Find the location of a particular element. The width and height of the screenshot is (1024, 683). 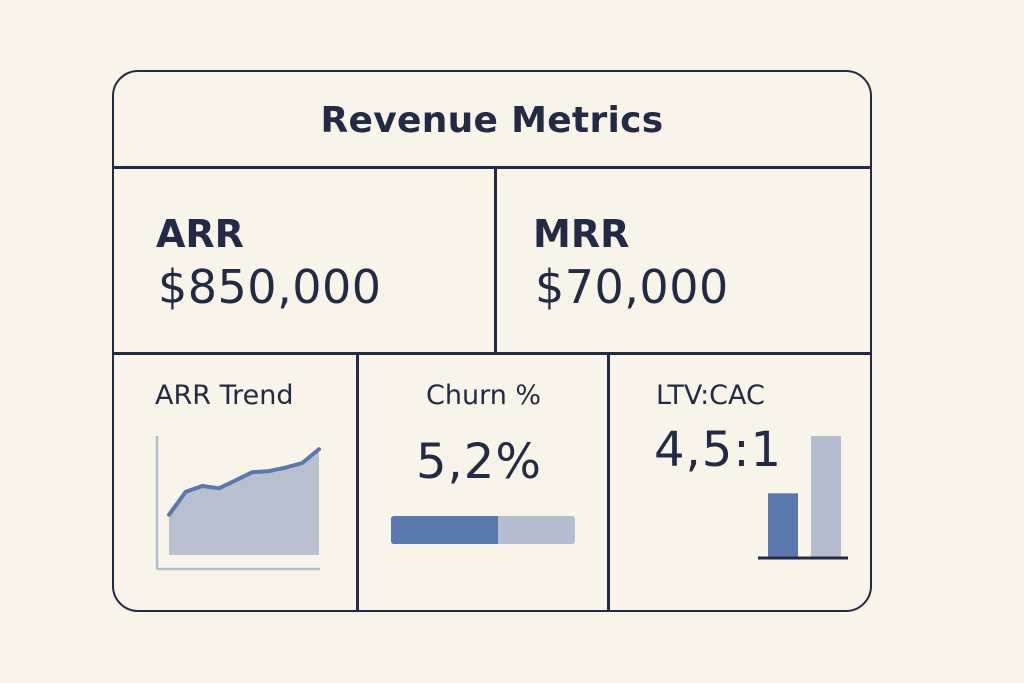

arr-trend-line is located at coordinates (244, 482).